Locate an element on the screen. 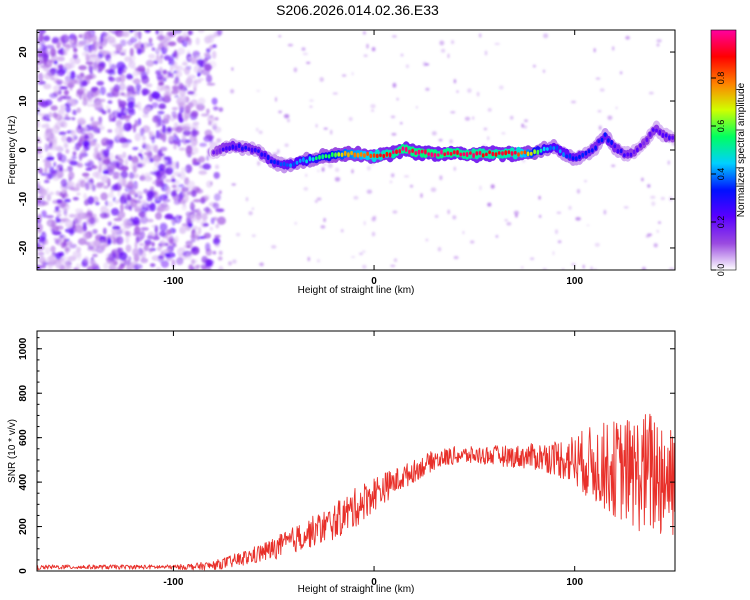 This screenshot has height=600, width=750. y-tick-label: 200 is located at coordinates (23, 526).